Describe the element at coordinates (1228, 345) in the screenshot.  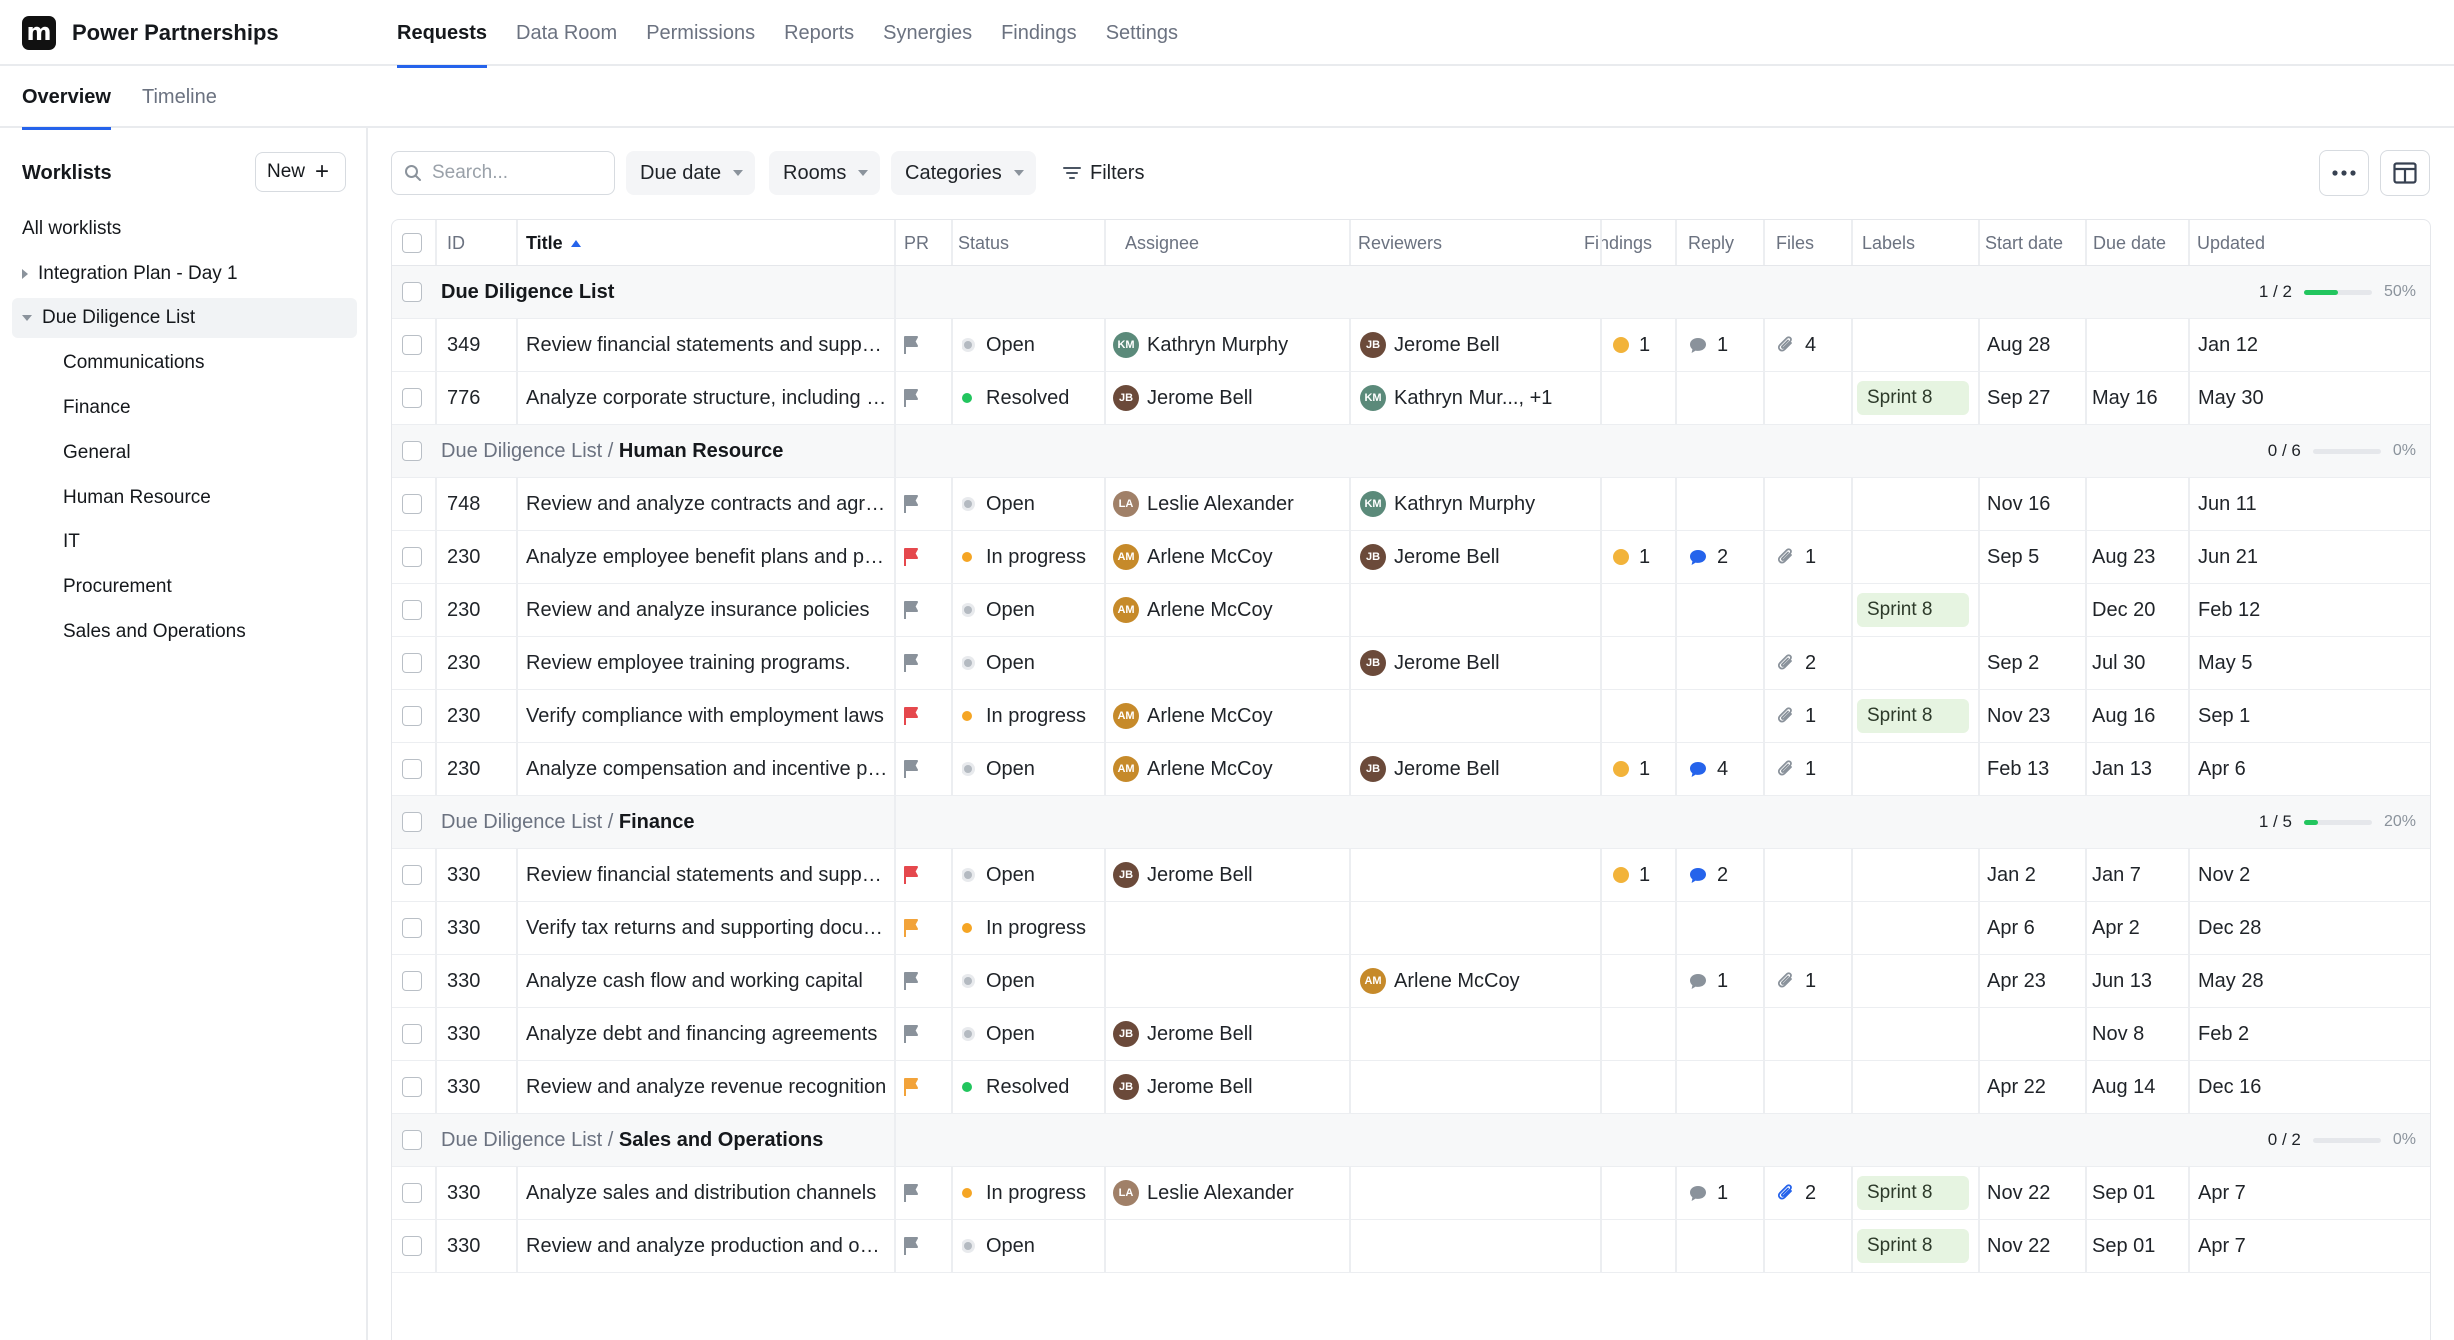
I see `assignee-cell: KM Kathryn Murphy` at that location.